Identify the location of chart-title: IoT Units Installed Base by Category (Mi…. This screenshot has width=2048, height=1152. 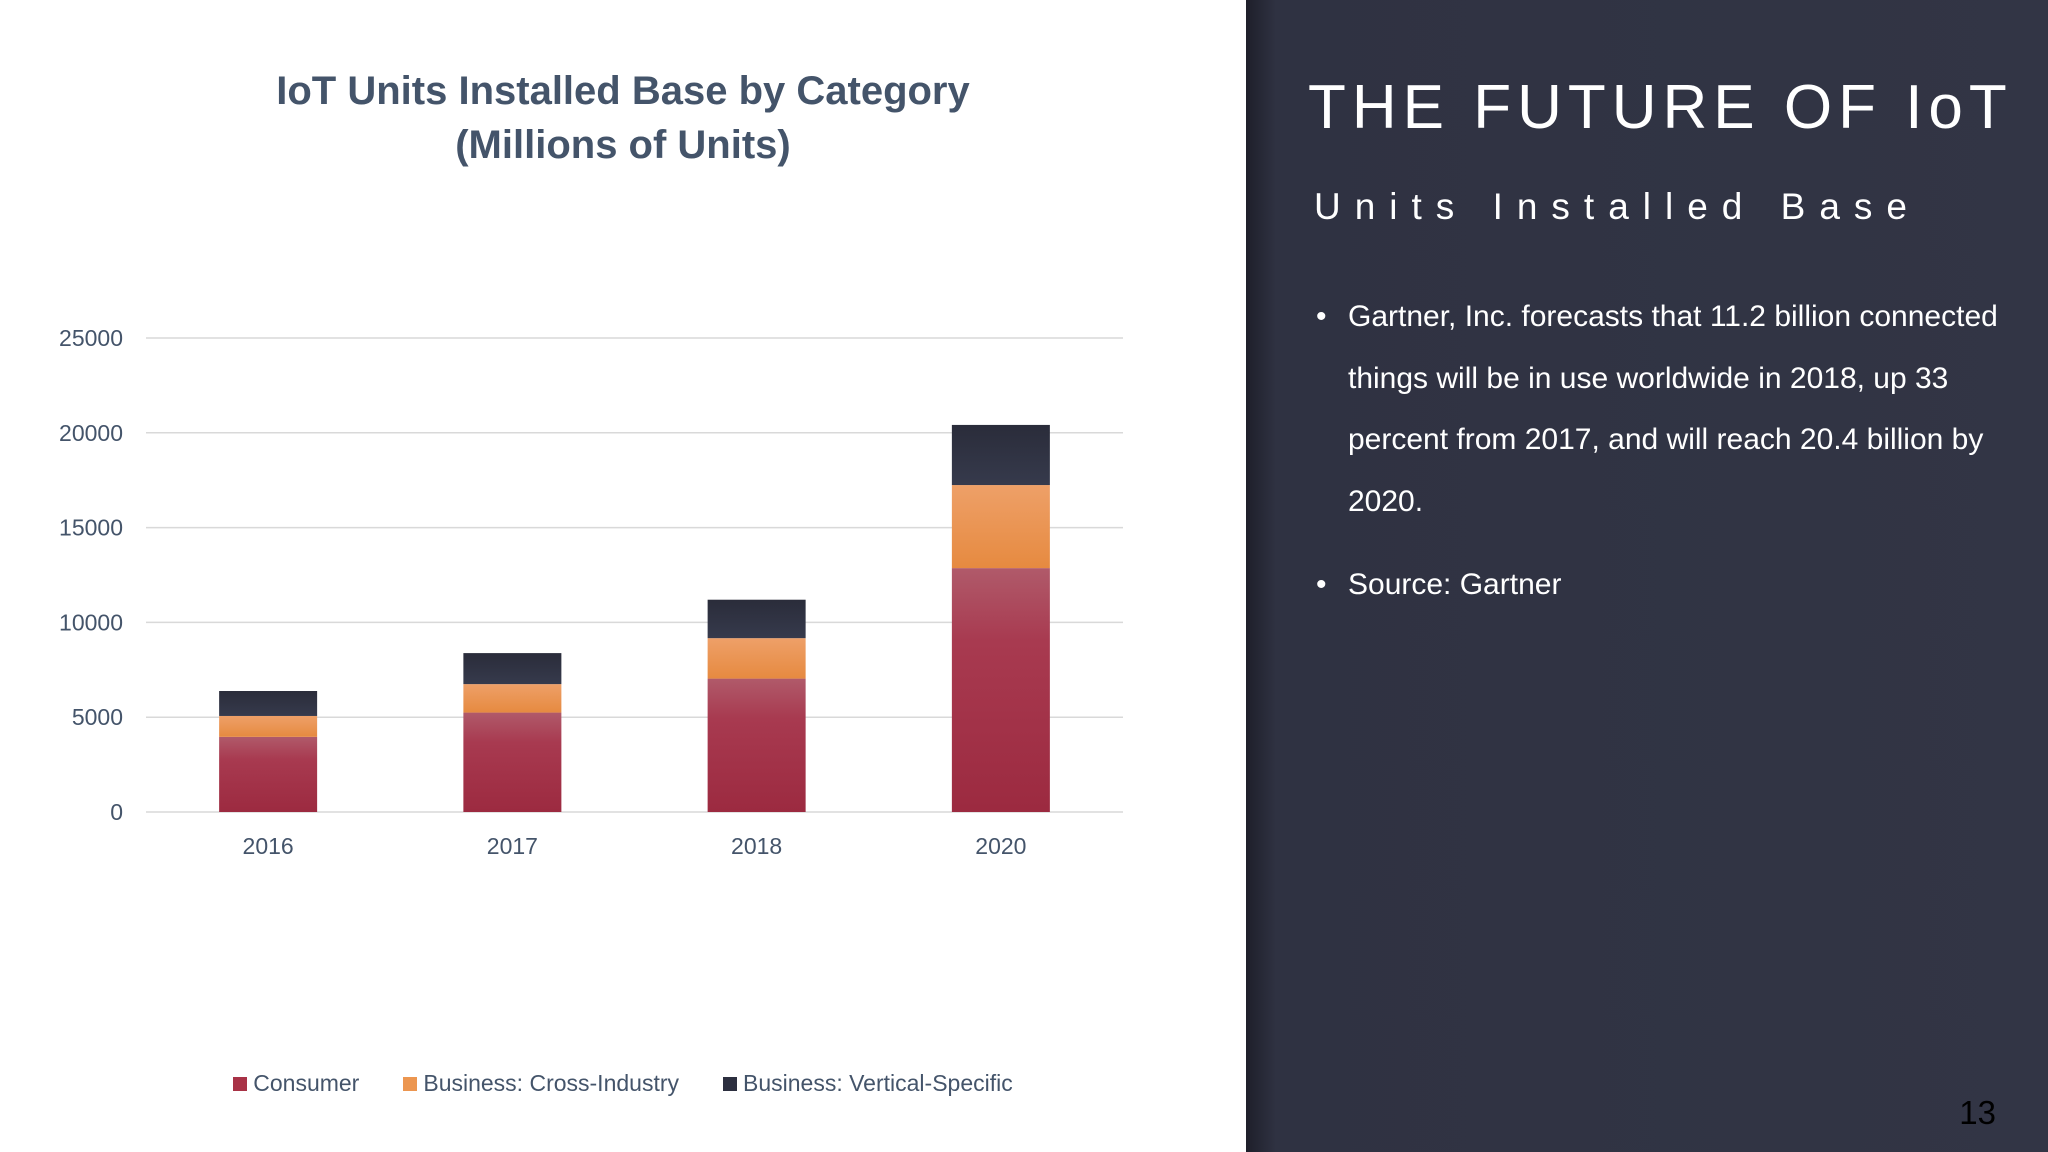
(623, 118).